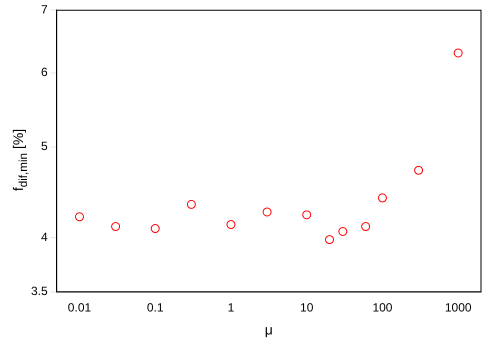 The image size is (491, 343). Describe the element at coordinates (382, 307) in the screenshot. I see `x-tick-label: 100` at that location.